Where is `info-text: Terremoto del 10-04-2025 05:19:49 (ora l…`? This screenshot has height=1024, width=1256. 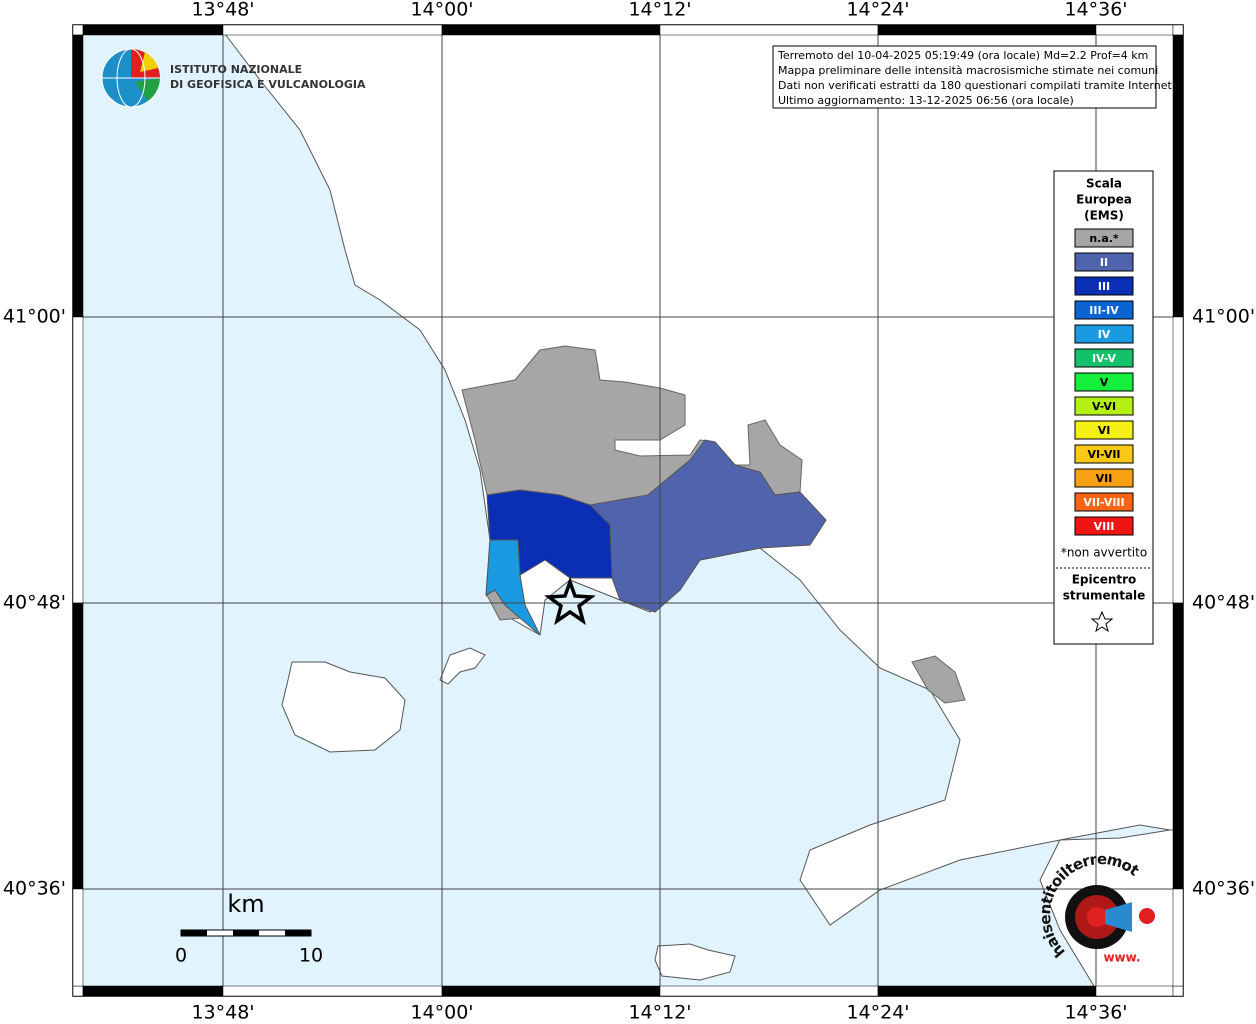 info-text: Terremoto del 10-04-2025 05:19:49 (ora l… is located at coordinates (976, 78).